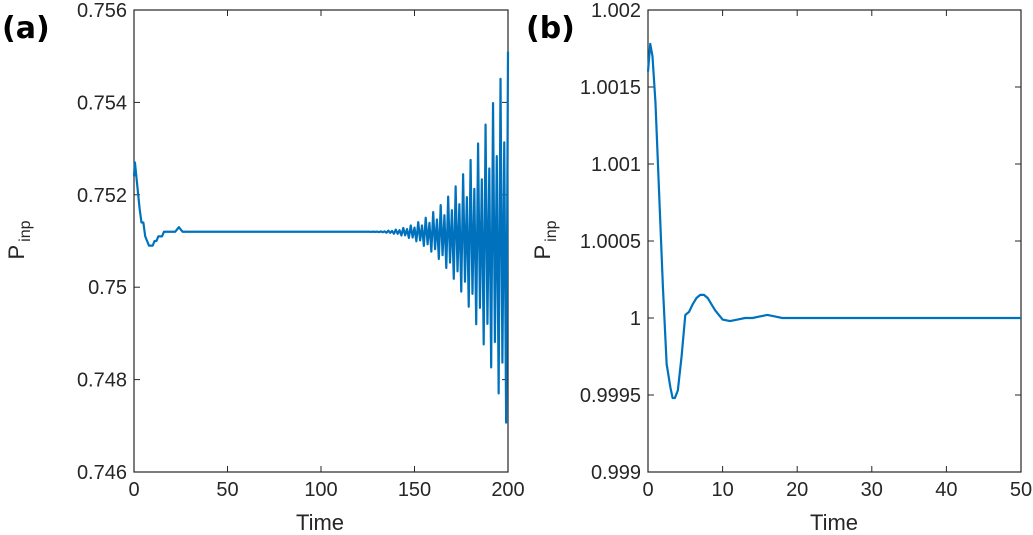 Image resolution: width=1033 pixels, height=535 pixels. Describe the element at coordinates (551, 230) in the screenshot. I see `y-axis-label-sub-b: inp` at that location.